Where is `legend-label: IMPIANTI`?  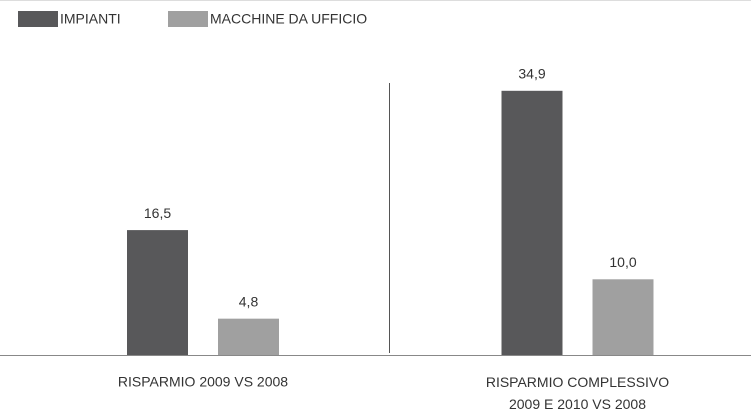
legend-label: IMPIANTI is located at coordinates (90, 19).